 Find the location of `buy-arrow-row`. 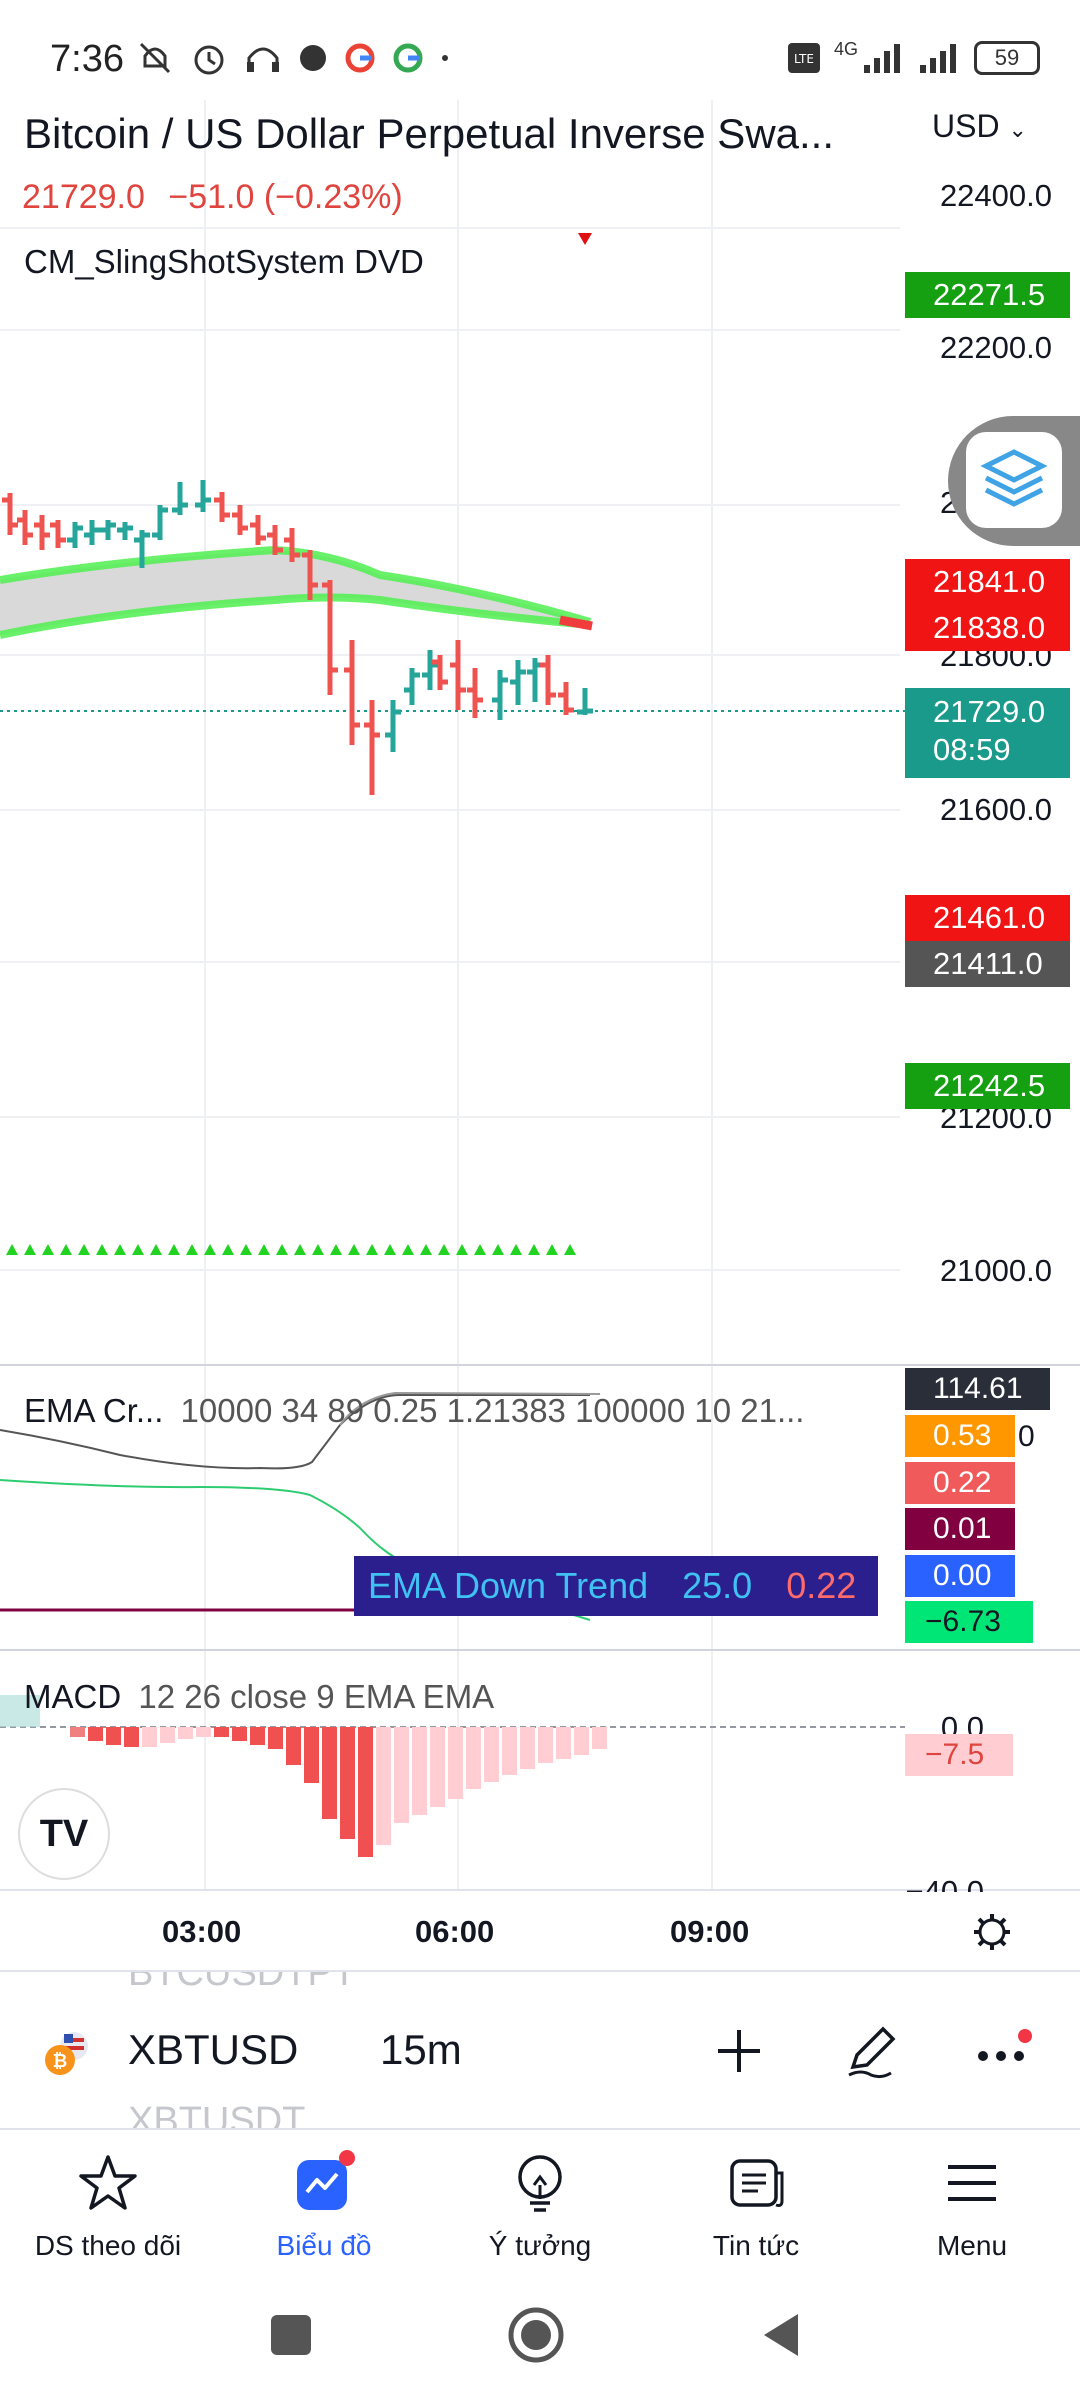

buy-arrow-row is located at coordinates (291, 1249).